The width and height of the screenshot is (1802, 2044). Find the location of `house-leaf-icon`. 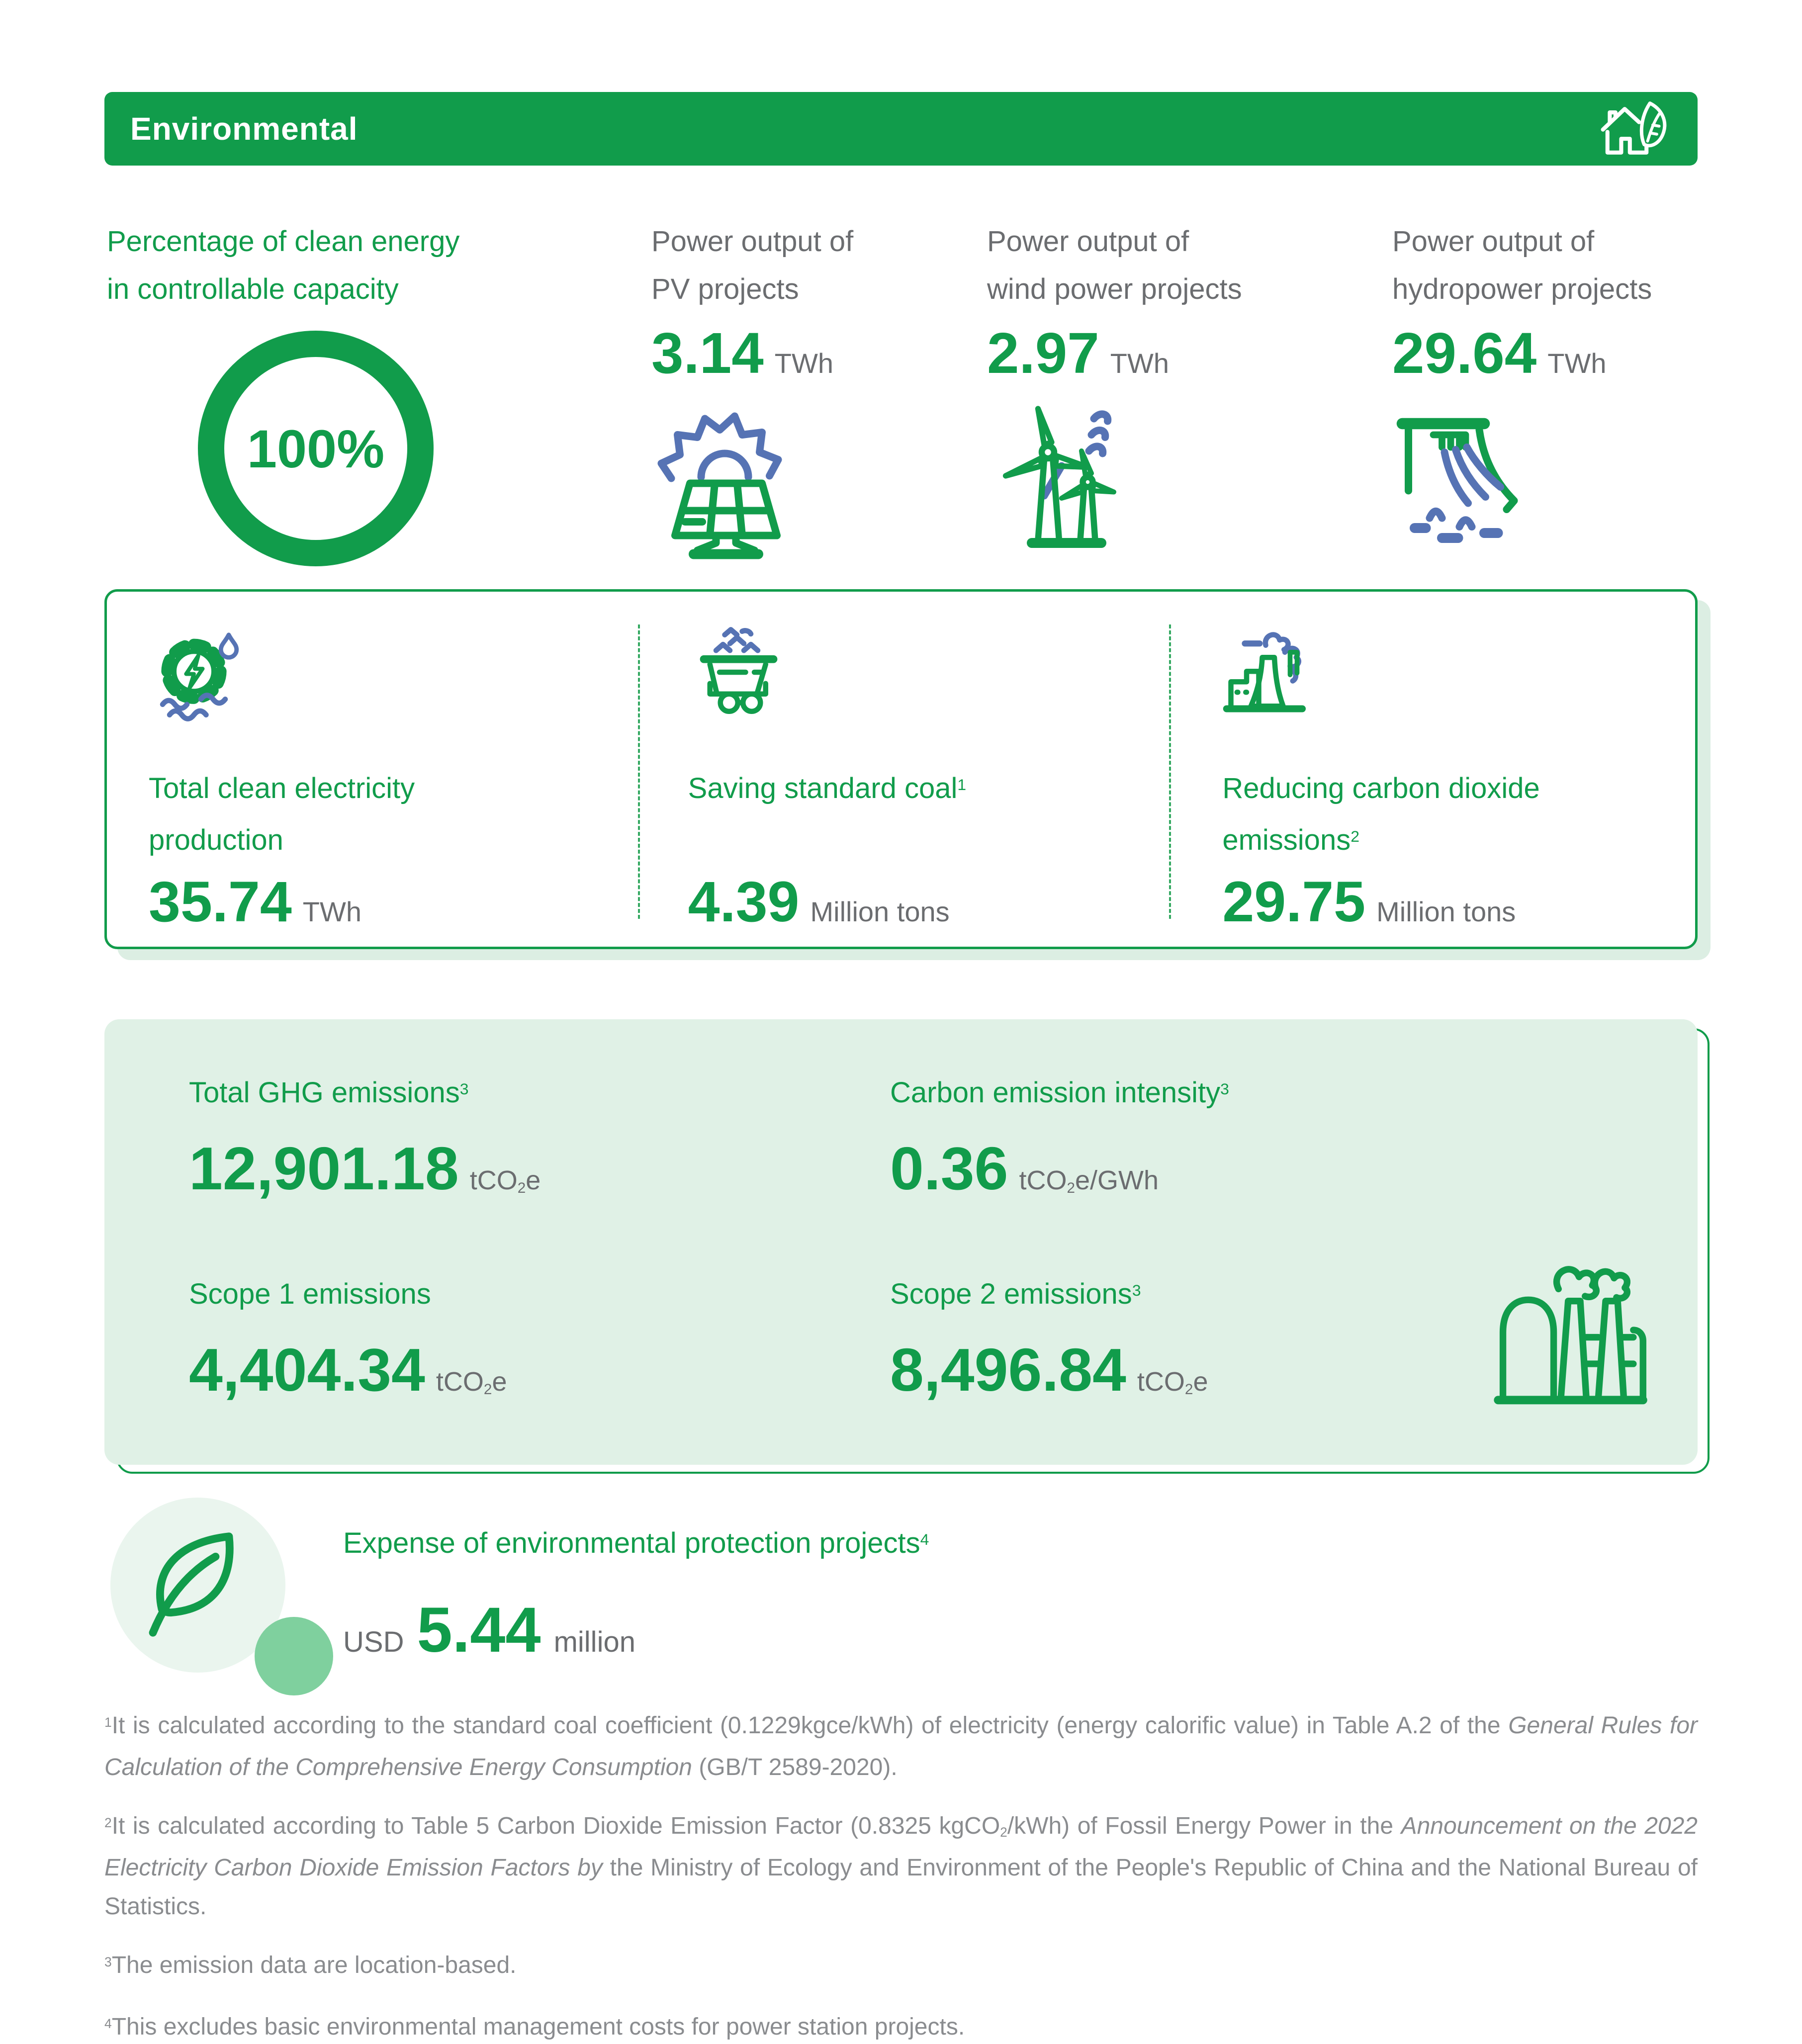

house-leaf-icon is located at coordinates (1634, 128).